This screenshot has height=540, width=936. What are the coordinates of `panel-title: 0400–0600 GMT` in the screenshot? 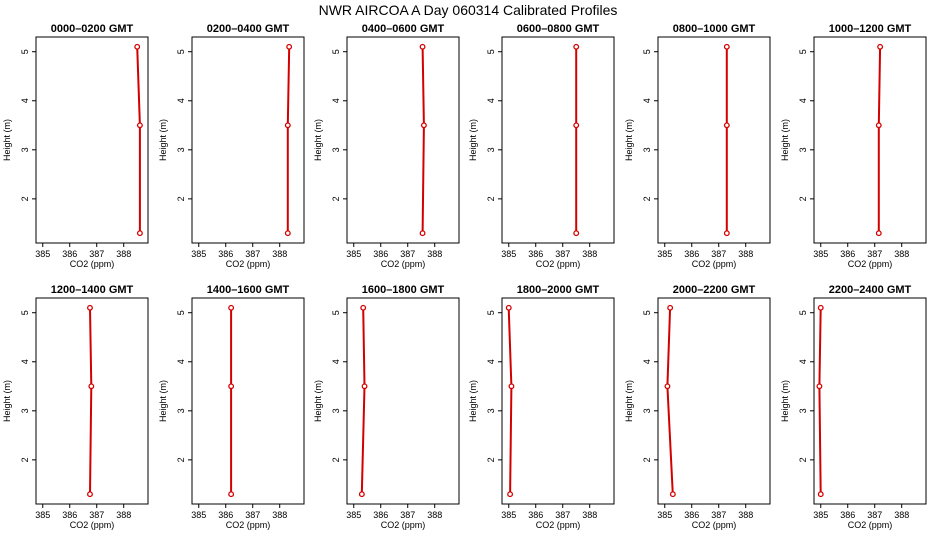 It's located at (403, 29).